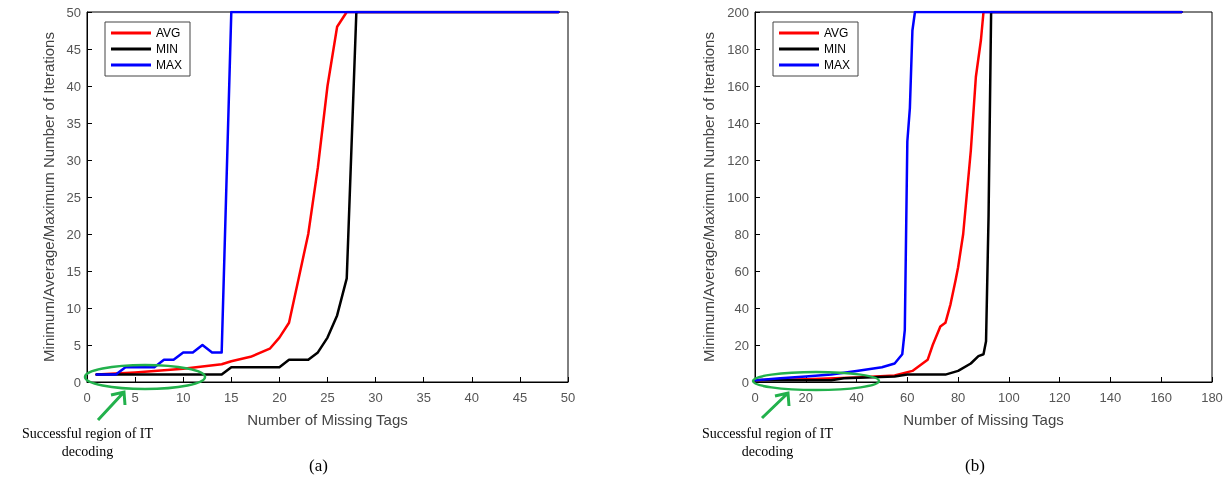 The width and height of the screenshot is (1230, 477). What do you see at coordinates (1110, 397) in the screenshot?
I see `x-tick-label: 140` at bounding box center [1110, 397].